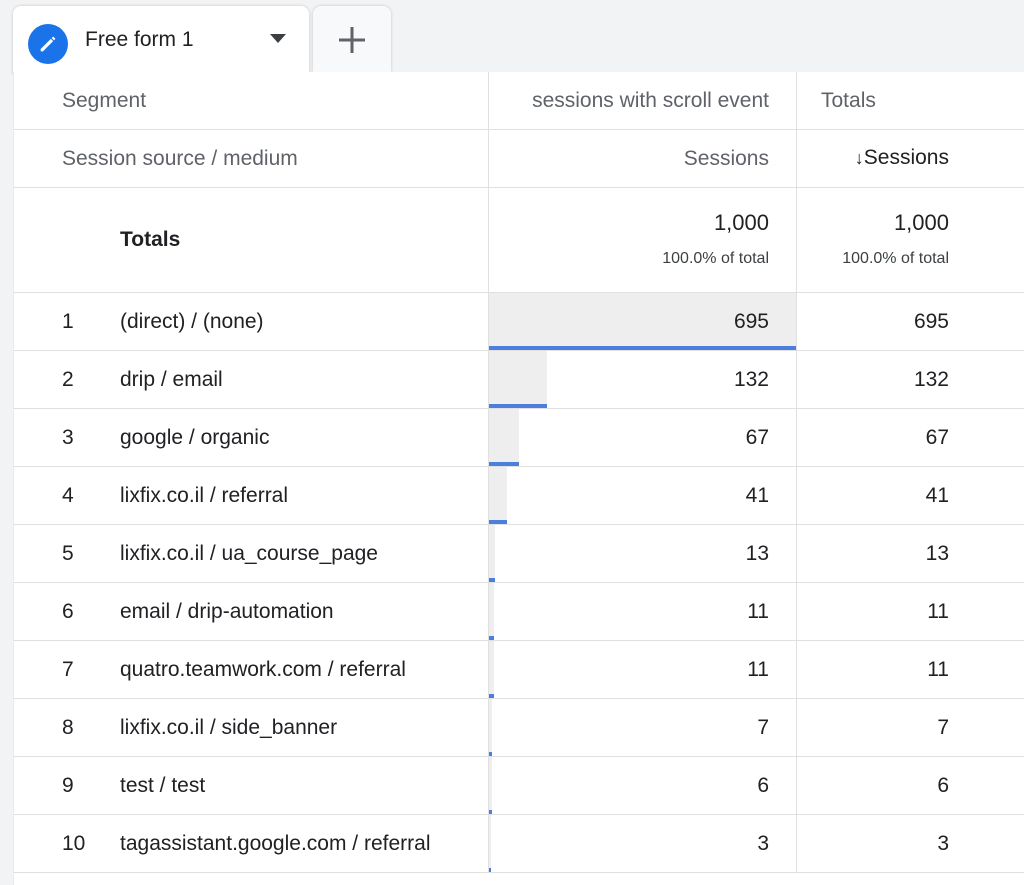 This screenshot has height=885, width=1024. What do you see at coordinates (943, 727) in the screenshot?
I see `row-value-total: 7` at bounding box center [943, 727].